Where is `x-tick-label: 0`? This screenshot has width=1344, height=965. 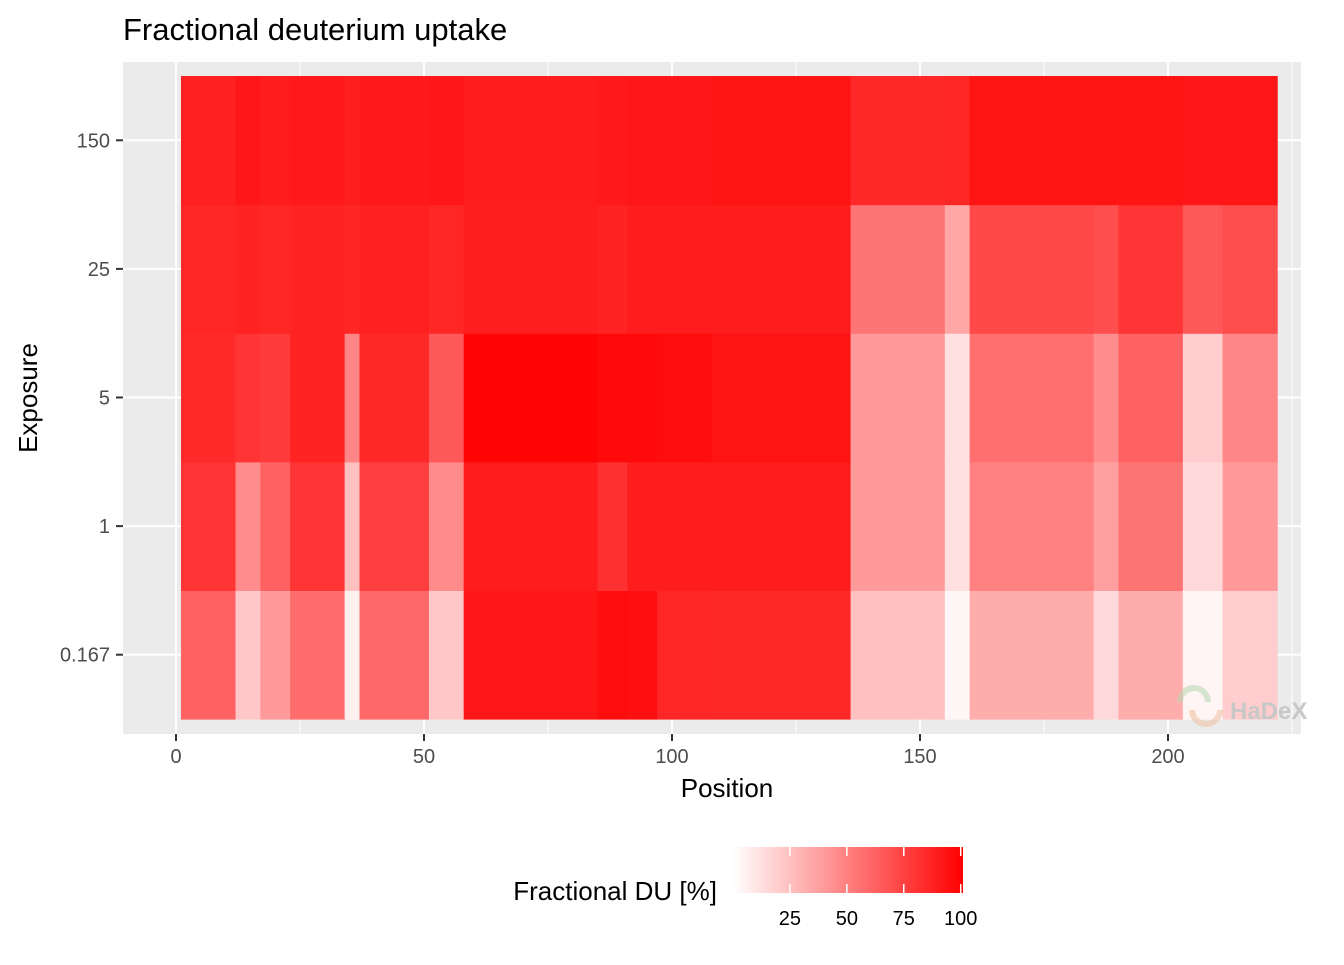 x-tick-label: 0 is located at coordinates (175, 757).